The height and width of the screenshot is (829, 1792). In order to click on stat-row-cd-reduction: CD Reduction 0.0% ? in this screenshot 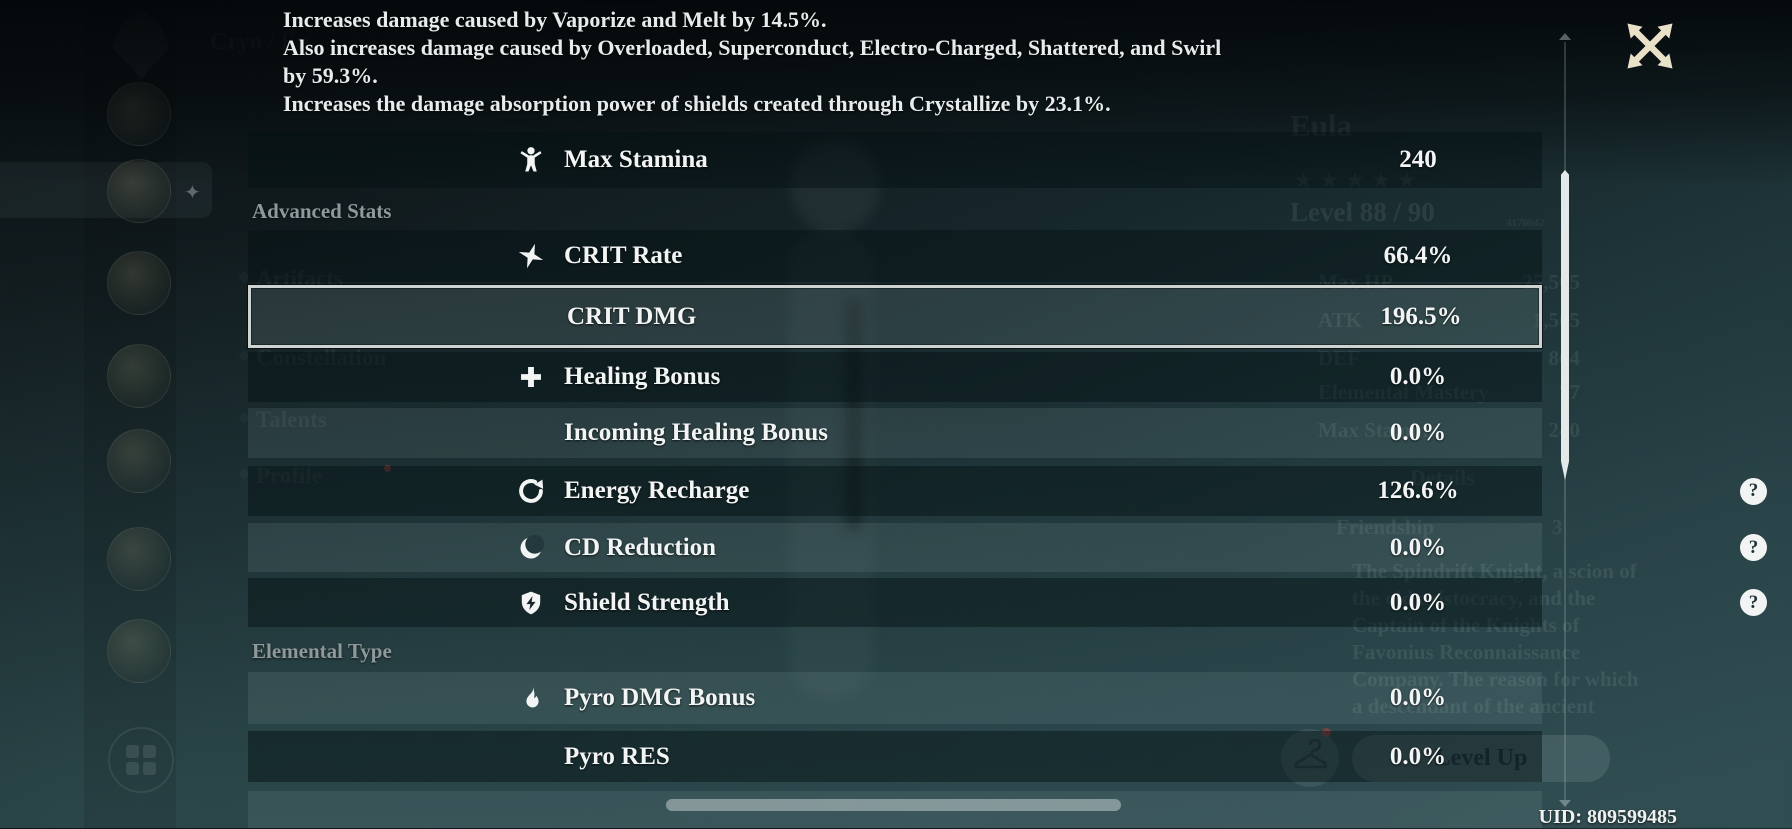, I will do `click(1007, 547)`.